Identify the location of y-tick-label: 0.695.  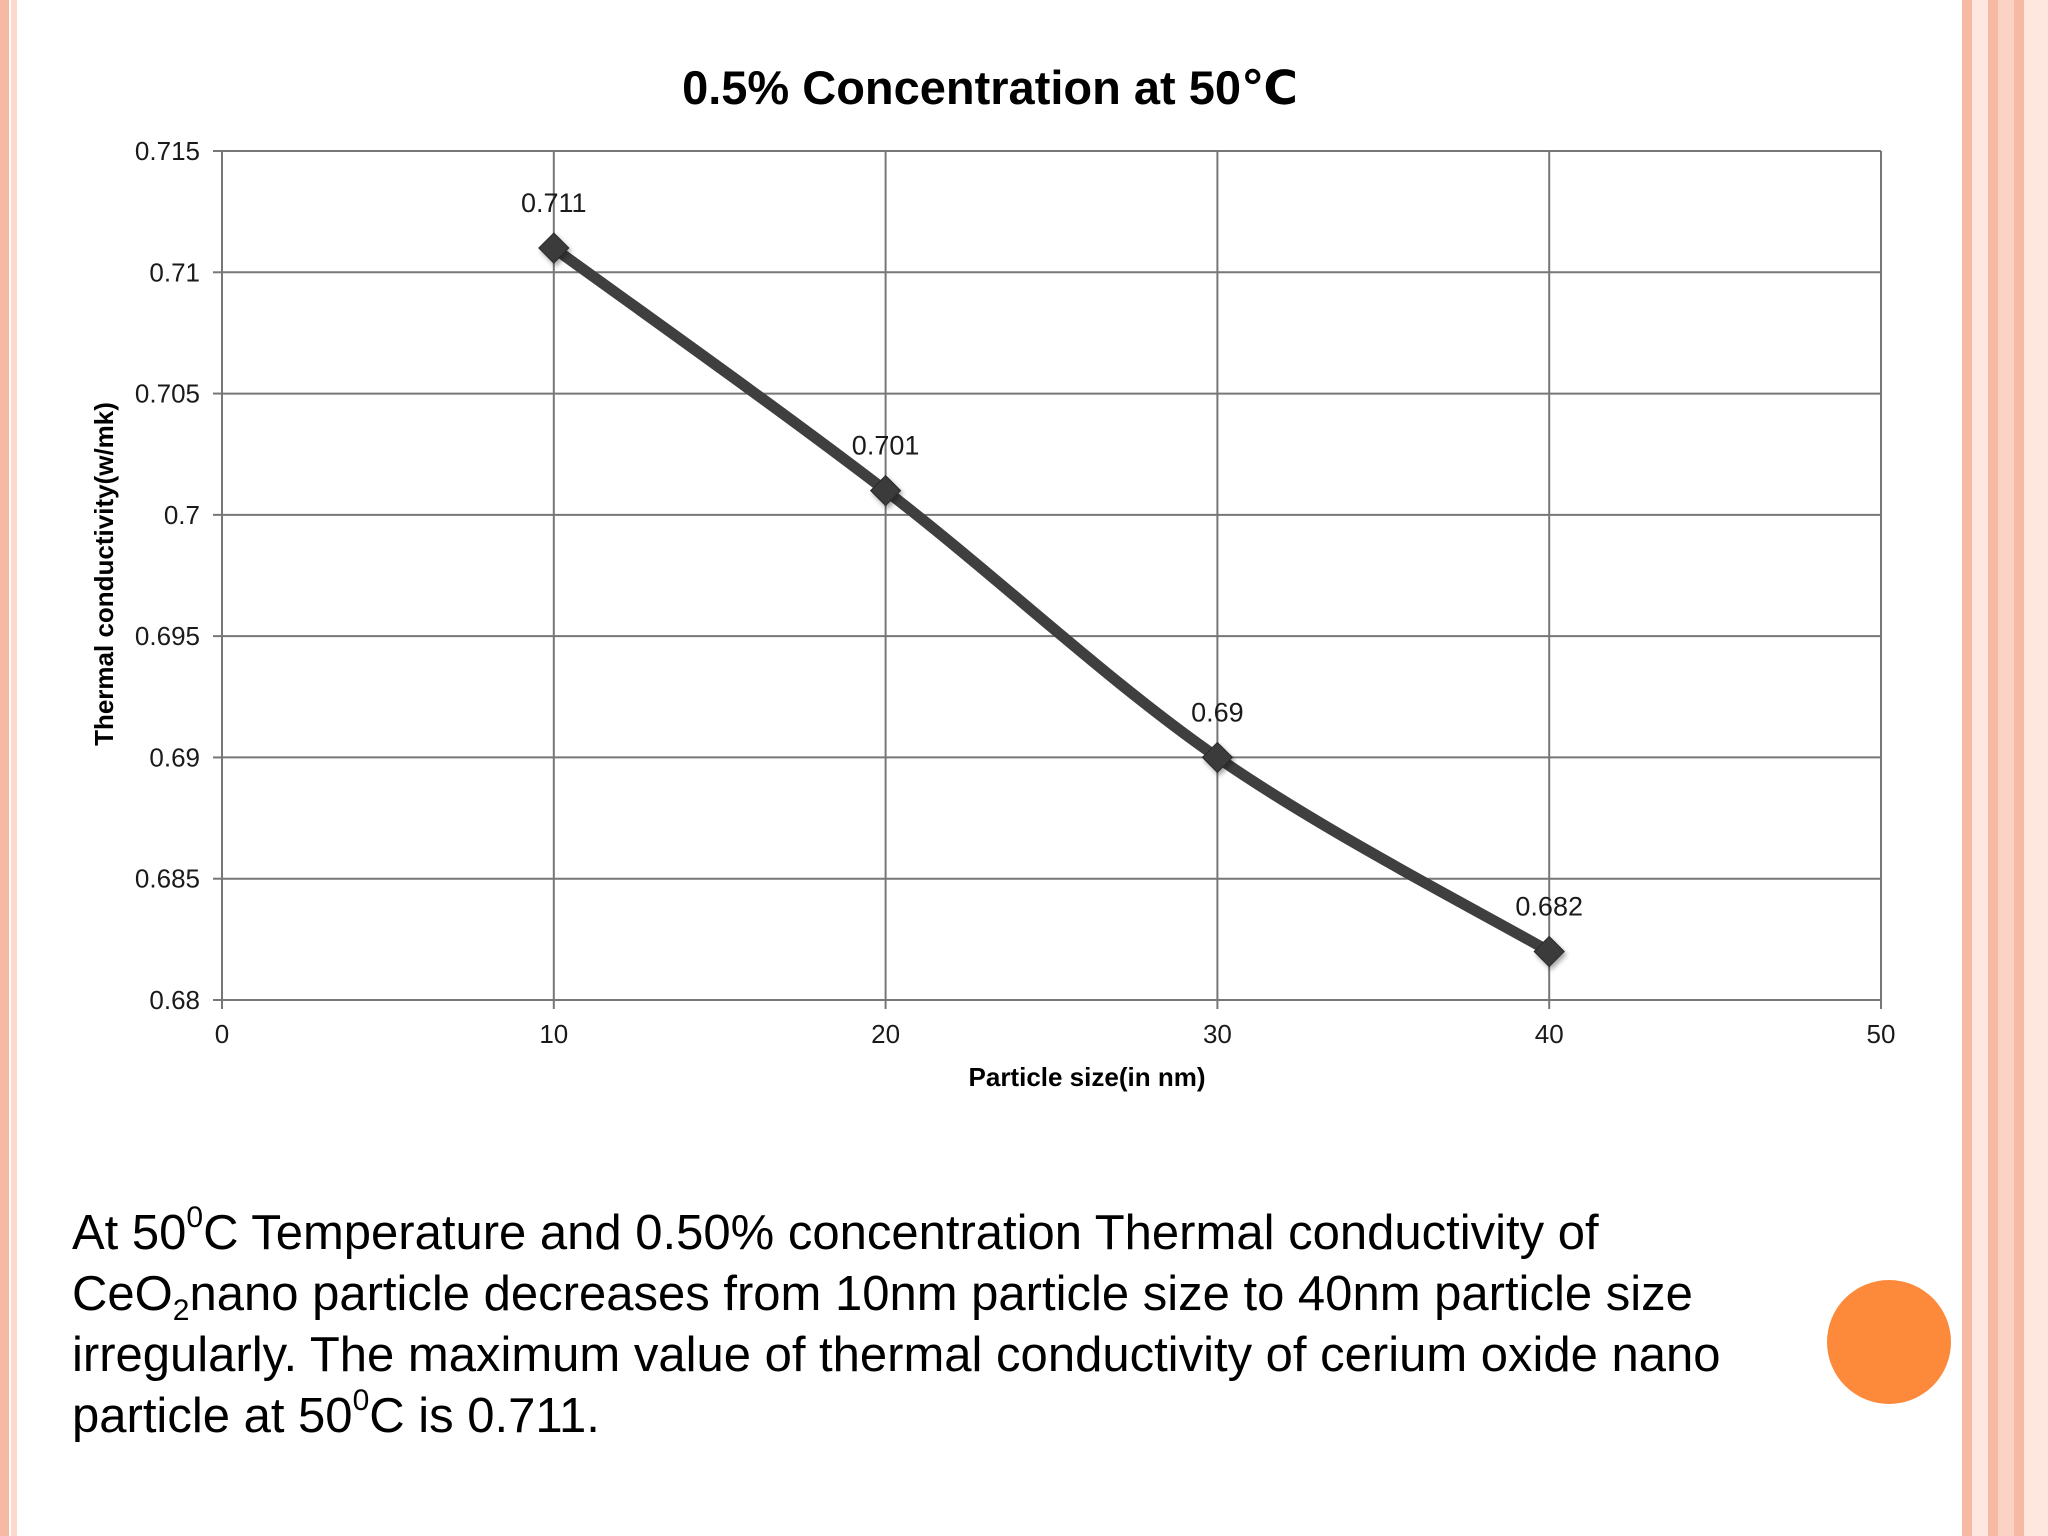
(167, 636).